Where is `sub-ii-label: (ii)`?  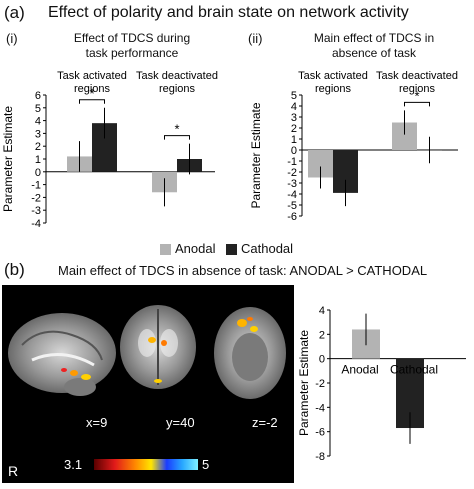
sub-ii-label: (ii) is located at coordinates (255, 38).